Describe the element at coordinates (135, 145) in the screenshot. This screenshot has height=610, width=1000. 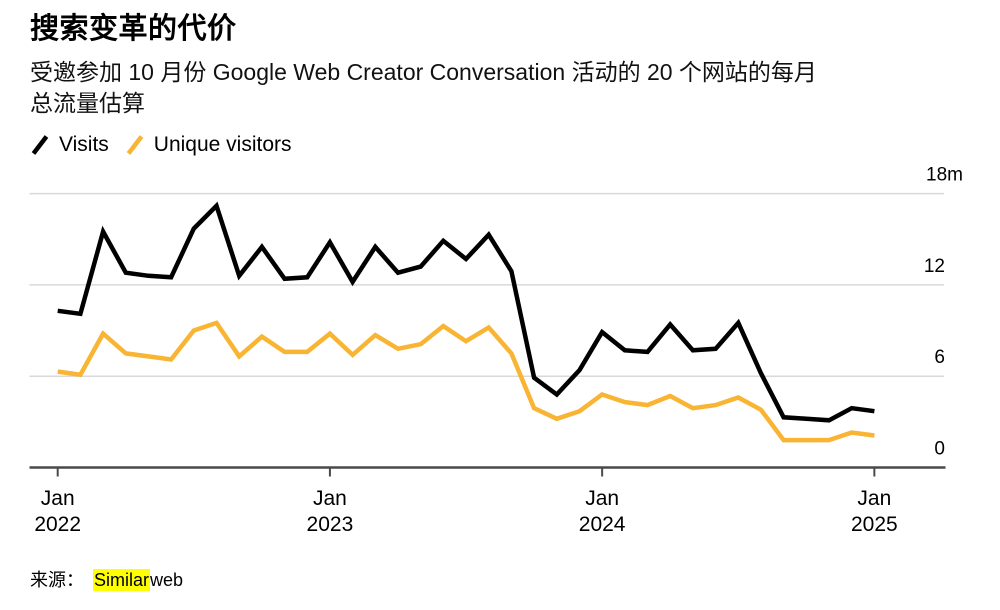
I see `unique-visitors-line-swatch-icon` at that location.